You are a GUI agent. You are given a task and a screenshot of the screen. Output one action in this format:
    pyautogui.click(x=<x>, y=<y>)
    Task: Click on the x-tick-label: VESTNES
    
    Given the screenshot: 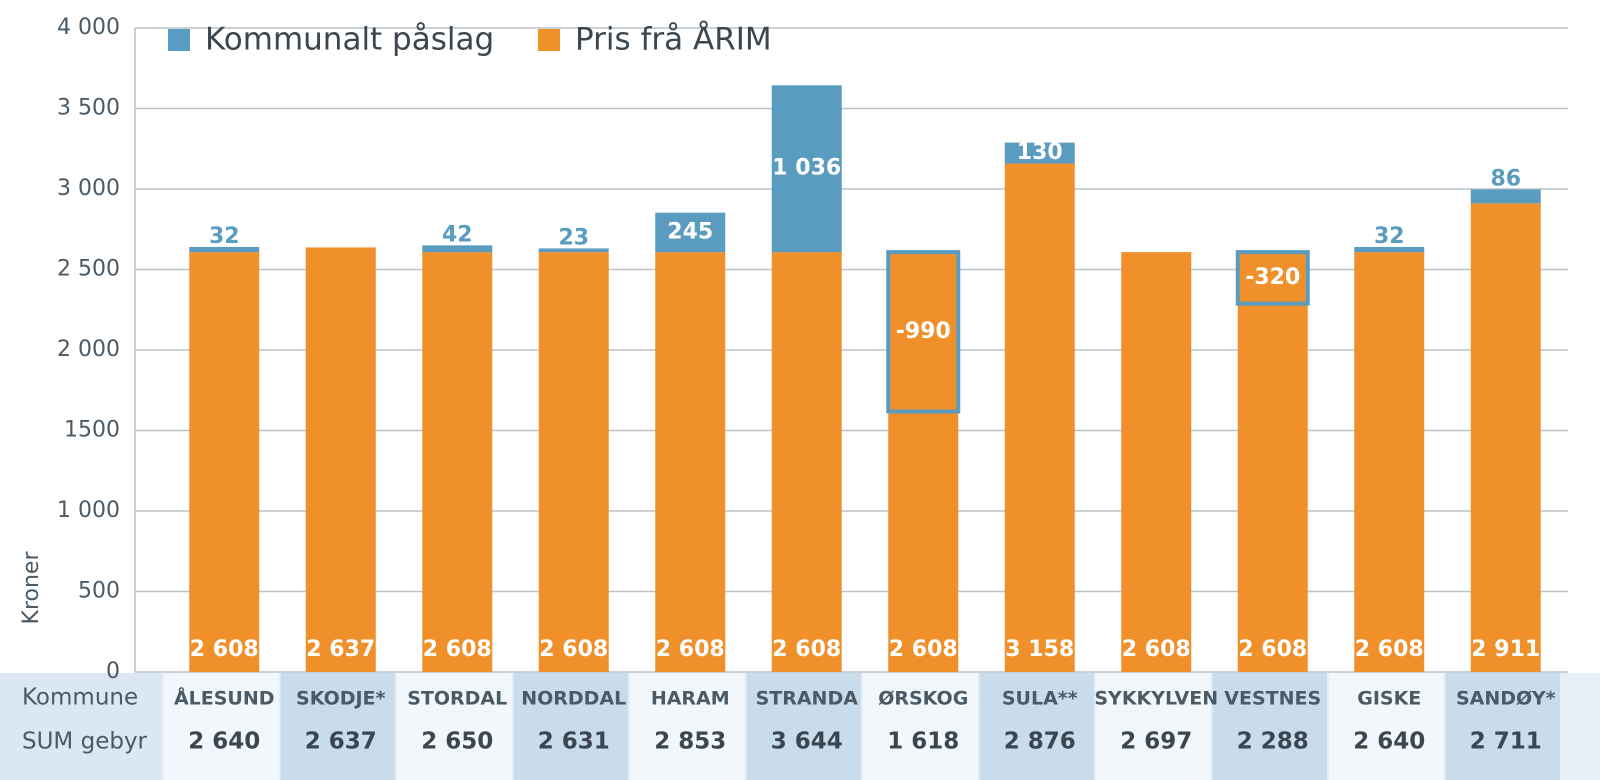 What is the action you would take?
    pyautogui.click(x=1272, y=699)
    